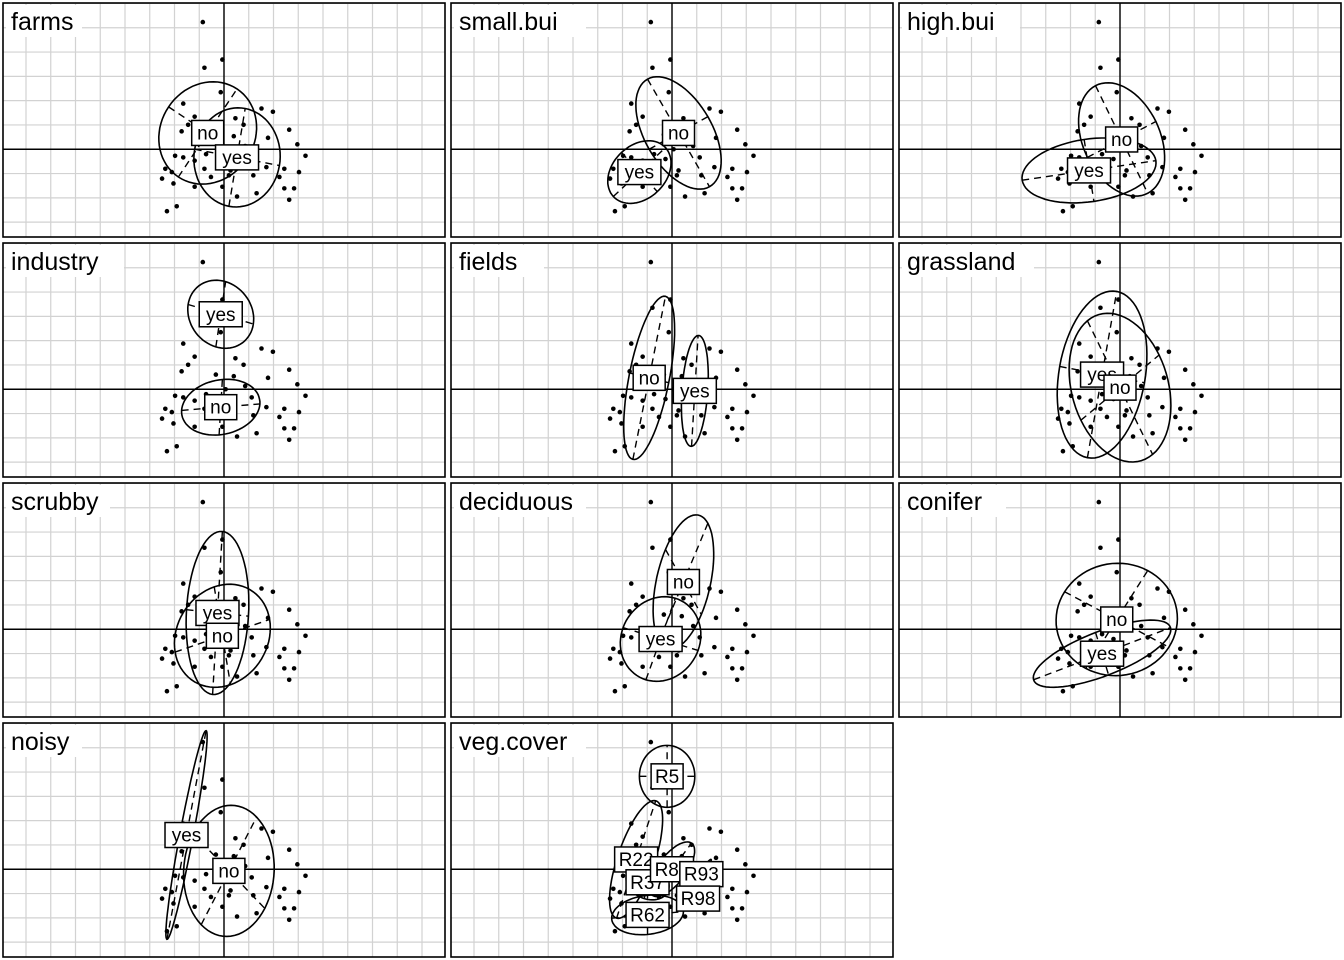 This screenshot has width=1344, height=960. Describe the element at coordinates (42, 22) in the screenshot. I see `panel-title: farms` at that location.